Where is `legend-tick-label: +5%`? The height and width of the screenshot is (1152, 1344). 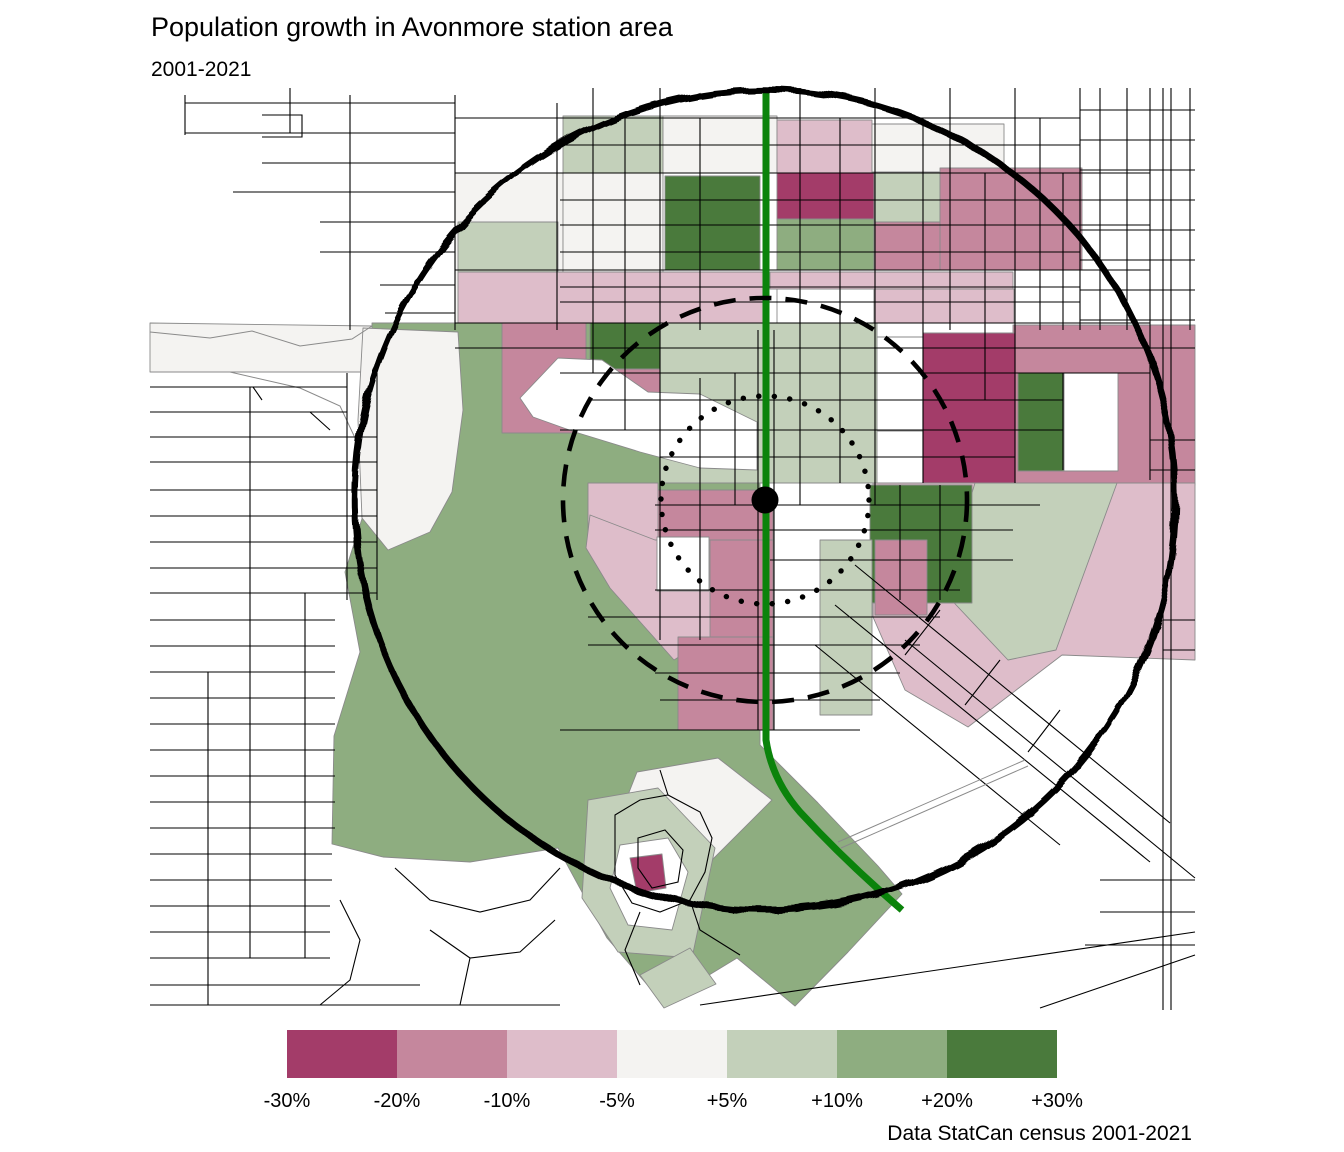
legend-tick-label: +5% is located at coordinates (727, 1101).